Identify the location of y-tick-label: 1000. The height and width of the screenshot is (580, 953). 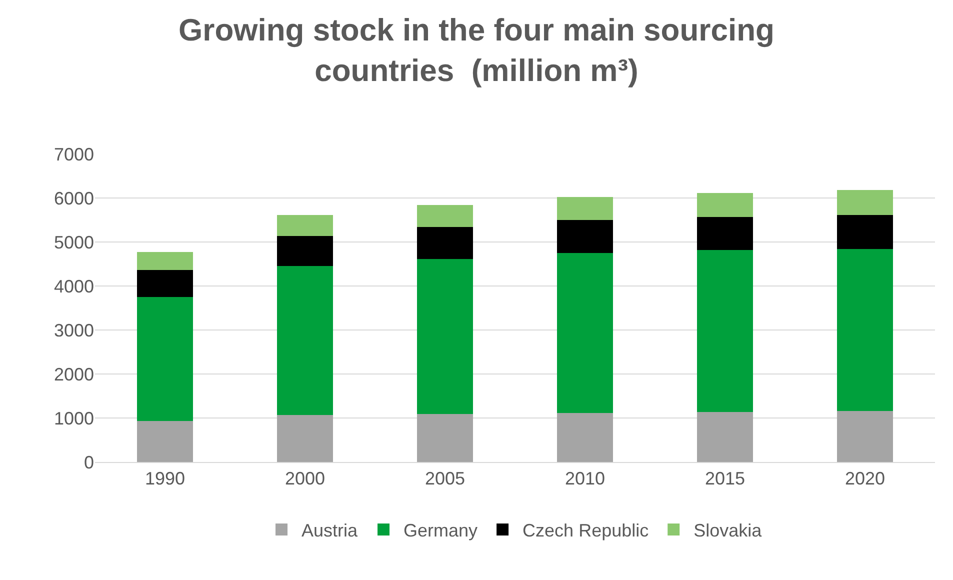
(74, 418).